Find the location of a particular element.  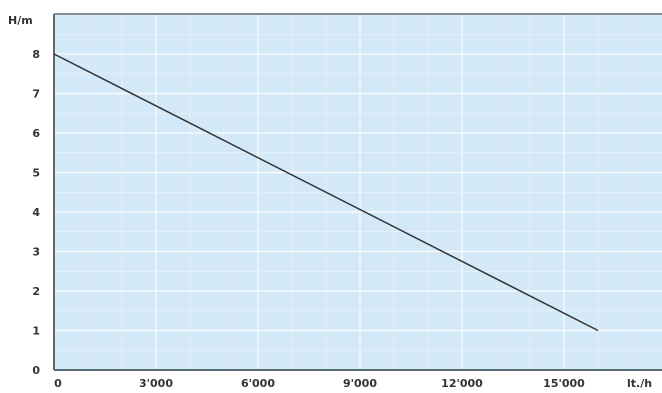

x-axis-title: lt./h is located at coordinates (639, 383).